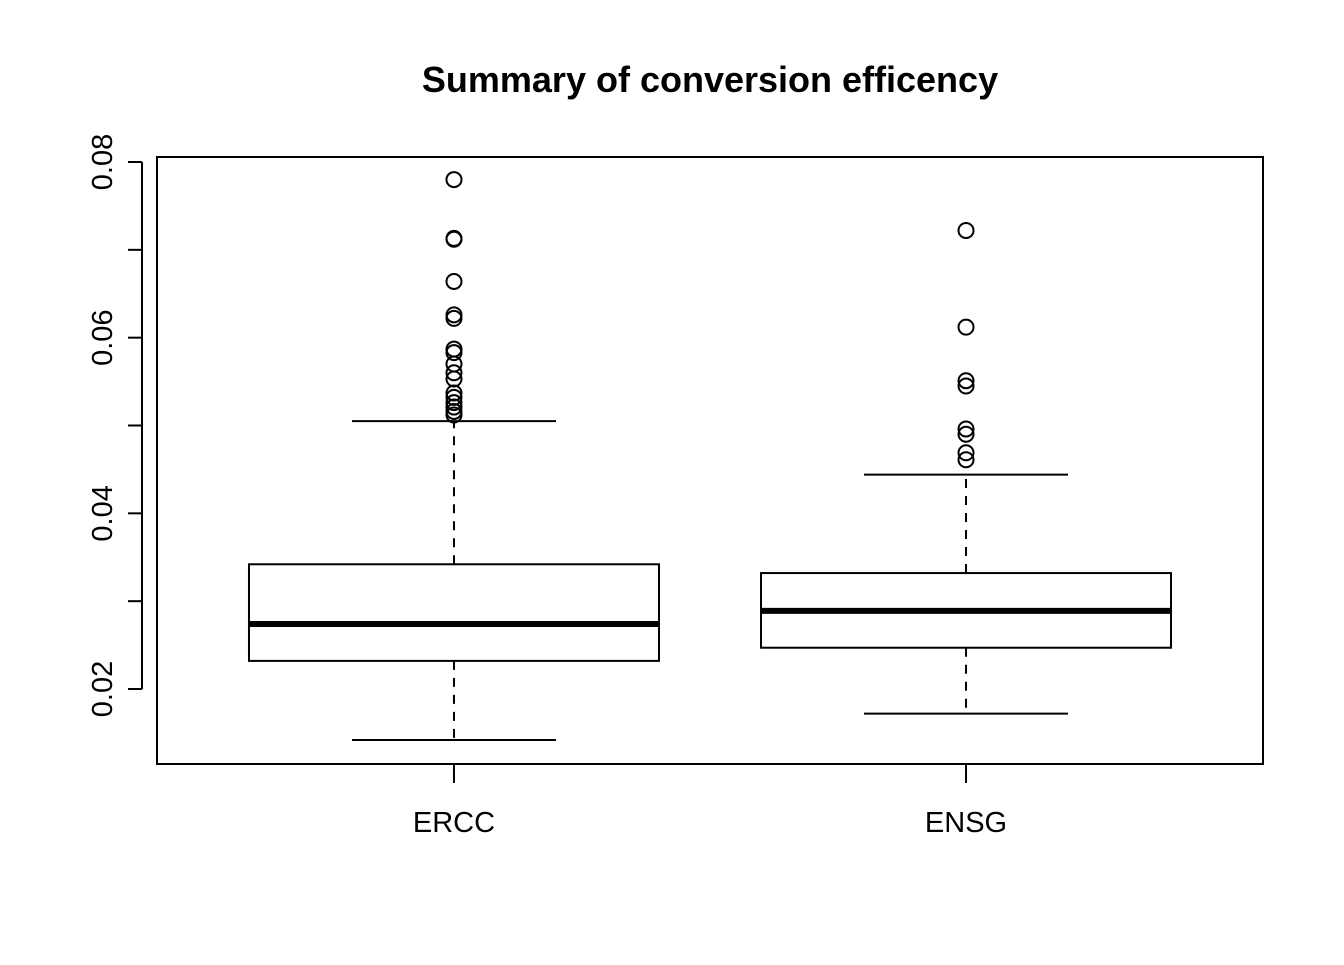 The image size is (1344, 965). Describe the element at coordinates (966, 823) in the screenshot. I see `x-category-label: ENSG` at that location.